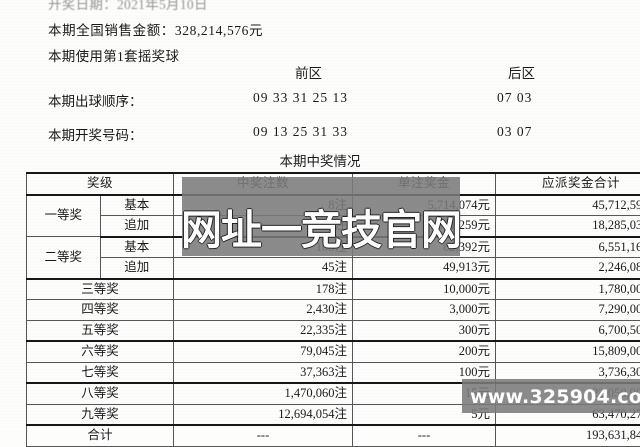 This screenshot has height=447, width=640. I want to click on table-row: 八等奖 1,470,060注 15元 22,050,900元, so click(333, 393).